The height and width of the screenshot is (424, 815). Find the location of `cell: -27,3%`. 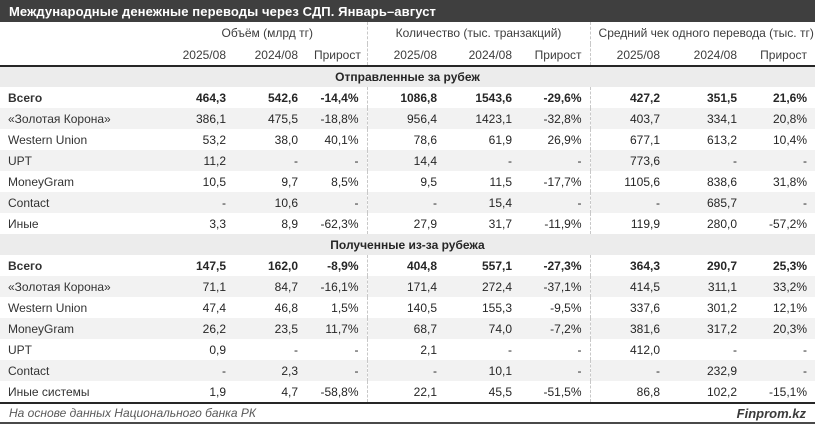

cell: -27,3% is located at coordinates (562, 265).